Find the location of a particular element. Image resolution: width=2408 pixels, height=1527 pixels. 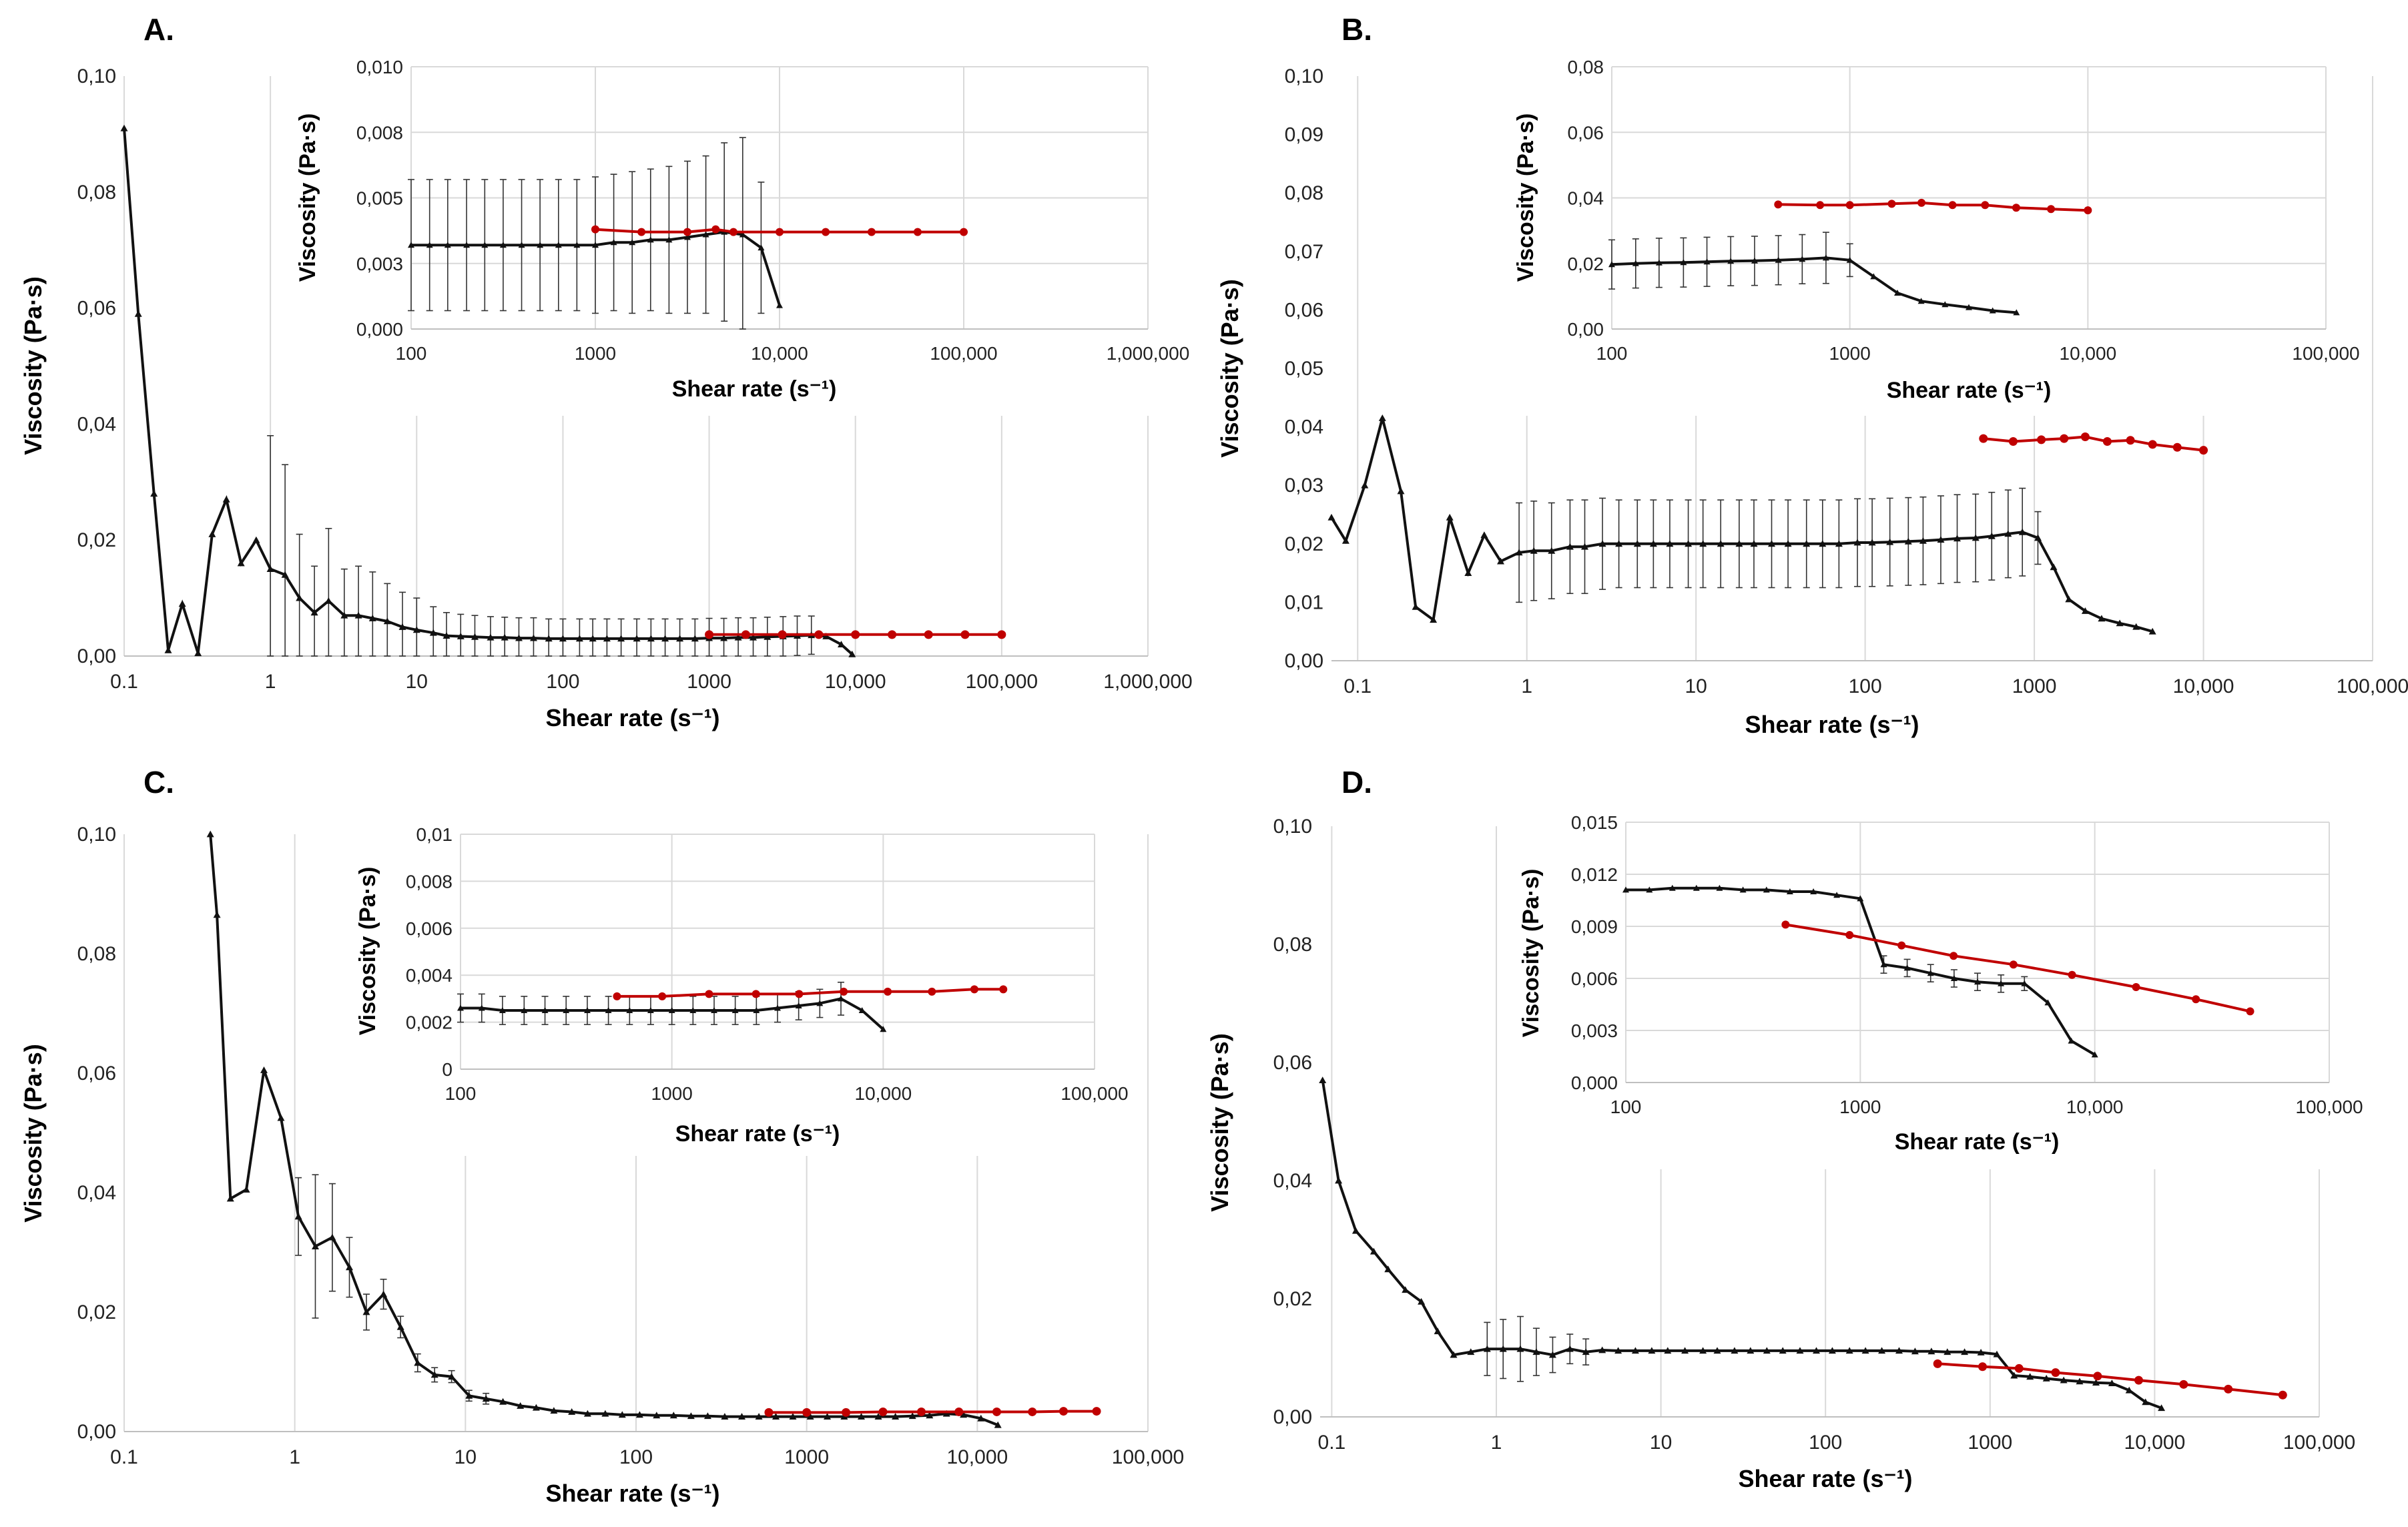

panel-a-main-ytick-label: 0,08 is located at coordinates (96, 193).